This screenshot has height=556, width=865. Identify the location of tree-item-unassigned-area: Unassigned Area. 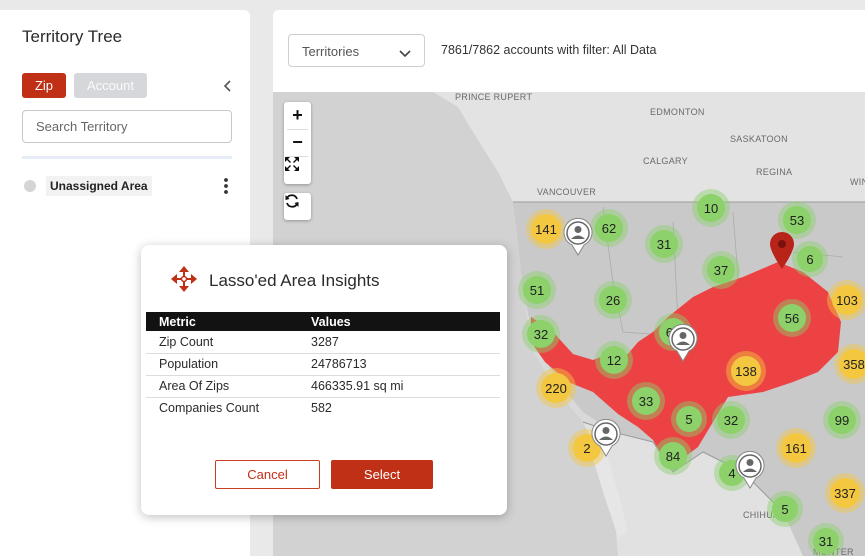
(129, 186).